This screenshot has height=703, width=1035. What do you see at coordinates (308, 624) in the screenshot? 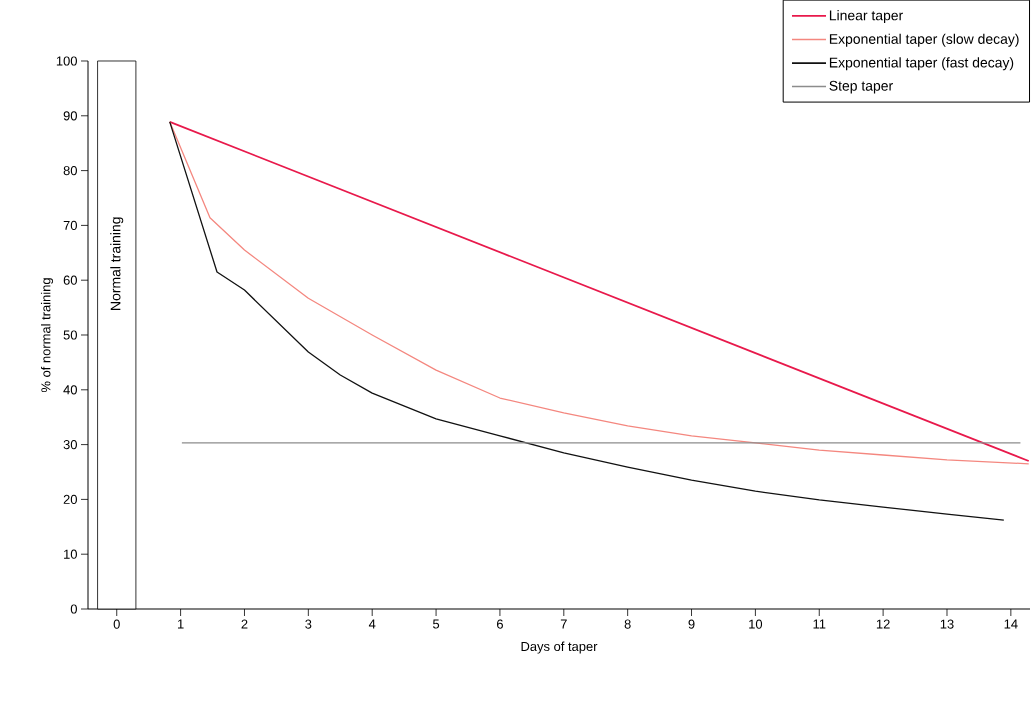
I see `x-tick-label: 3` at bounding box center [308, 624].